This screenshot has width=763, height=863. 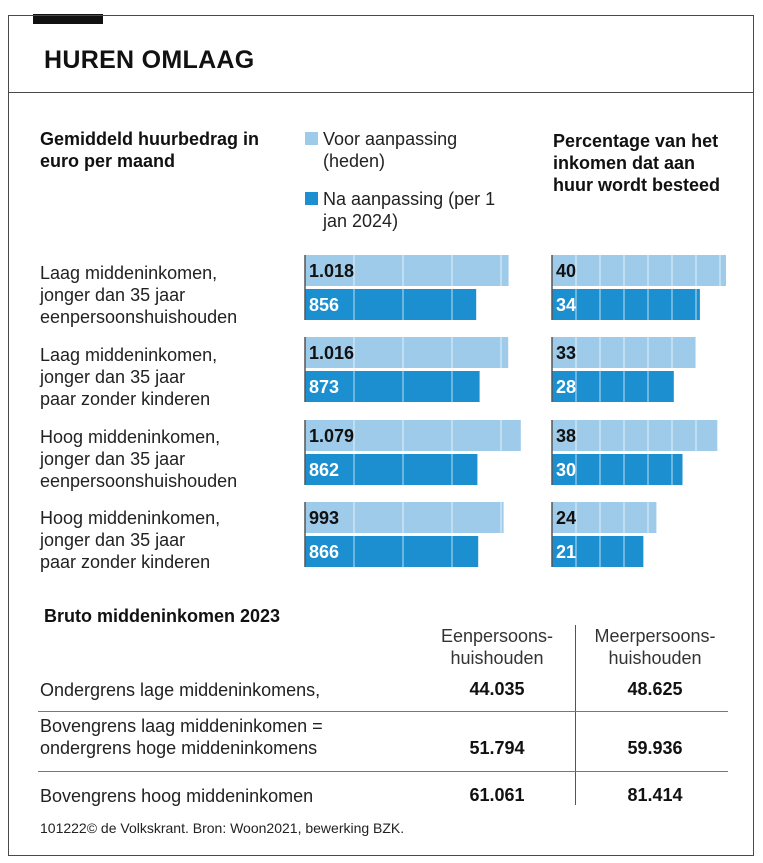 What do you see at coordinates (331, 271) in the screenshot?
I see `rent-label-before-1: 1.018` at bounding box center [331, 271].